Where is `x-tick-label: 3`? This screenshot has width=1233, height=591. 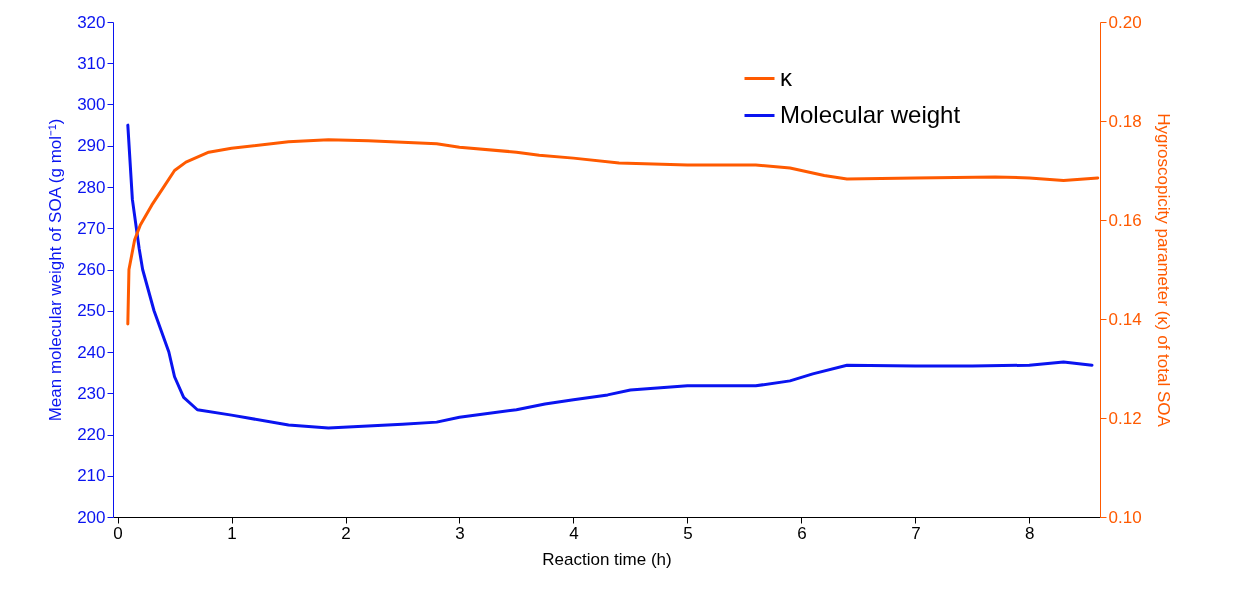 x-tick-label: 3 is located at coordinates (460, 533).